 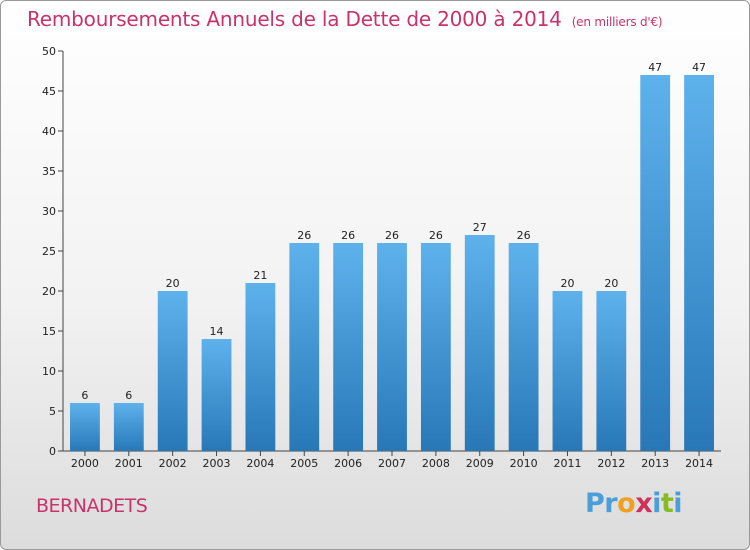 What do you see at coordinates (567, 463) in the screenshot?
I see `x-tick-label: 2011` at bounding box center [567, 463].